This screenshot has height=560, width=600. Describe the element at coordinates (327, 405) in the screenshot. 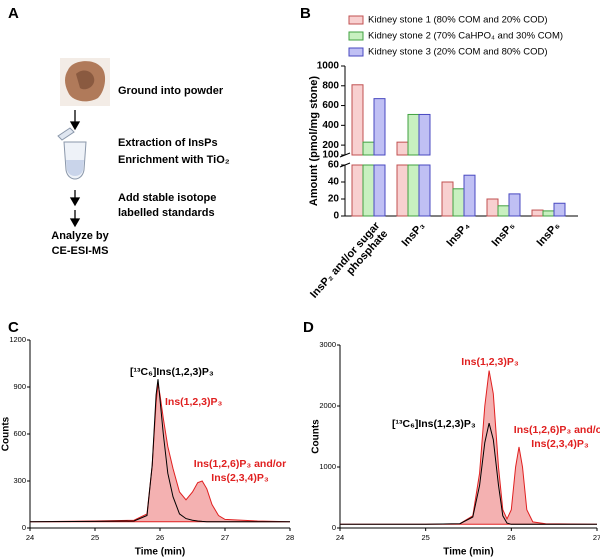

I see `y-tick-label: 2000` at that location.